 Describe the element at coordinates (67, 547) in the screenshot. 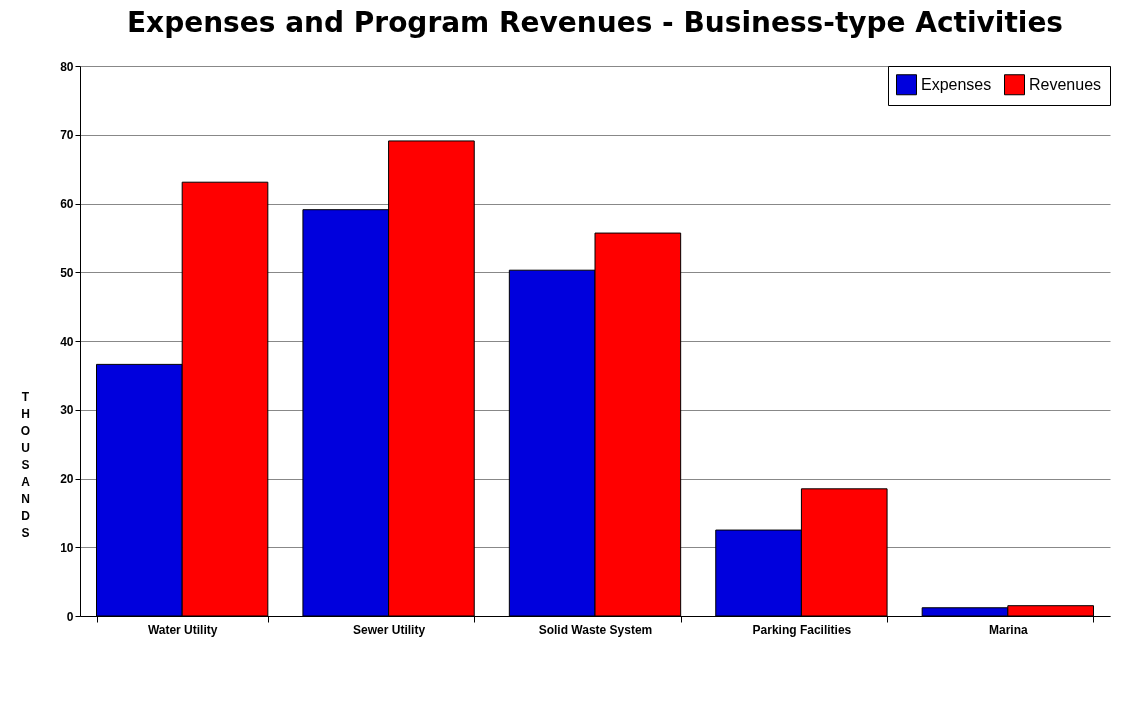

I see `y-tick-label: 10` at that location.